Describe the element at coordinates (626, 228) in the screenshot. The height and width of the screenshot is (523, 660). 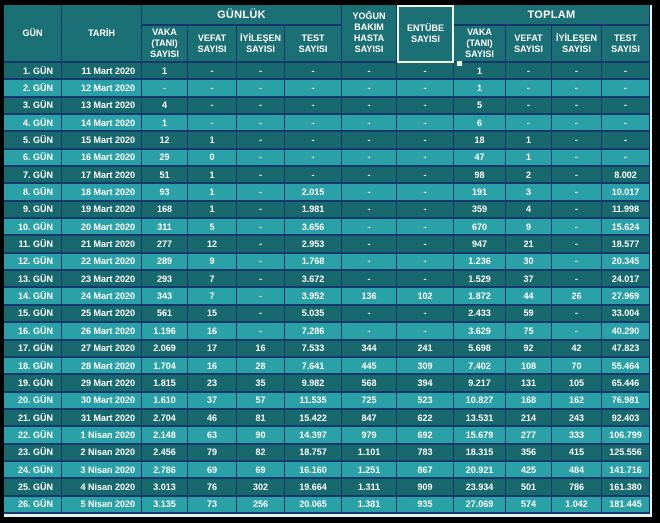
I see `value-cell: 15.624` at that location.